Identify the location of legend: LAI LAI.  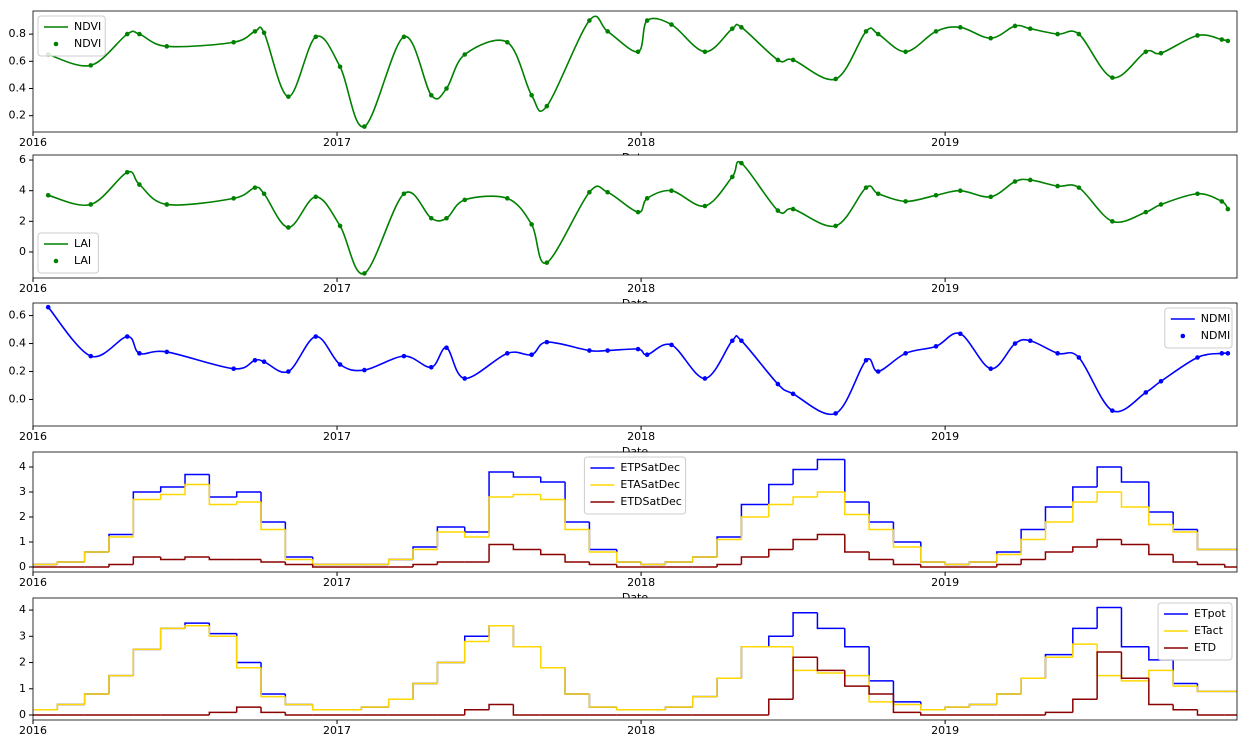
(68, 253).